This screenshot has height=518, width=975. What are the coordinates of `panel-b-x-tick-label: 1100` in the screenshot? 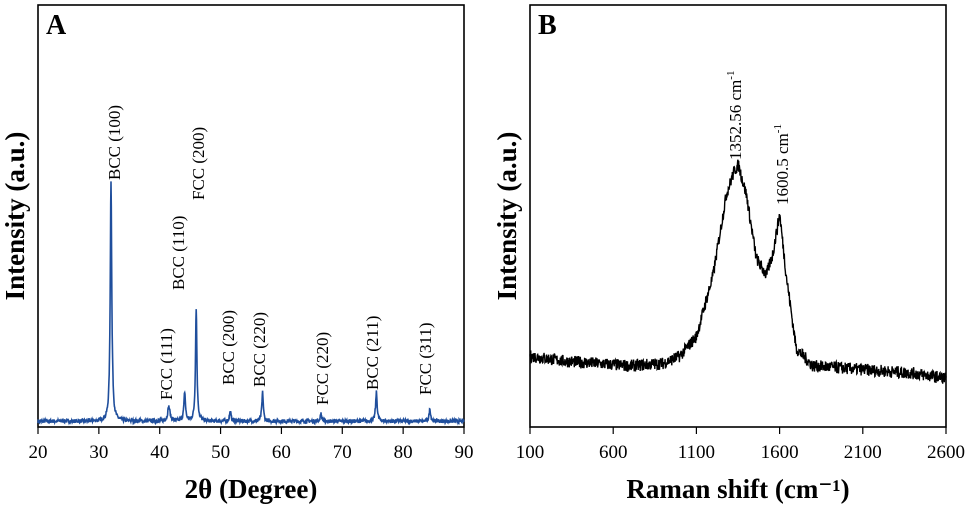 It's located at (696, 452).